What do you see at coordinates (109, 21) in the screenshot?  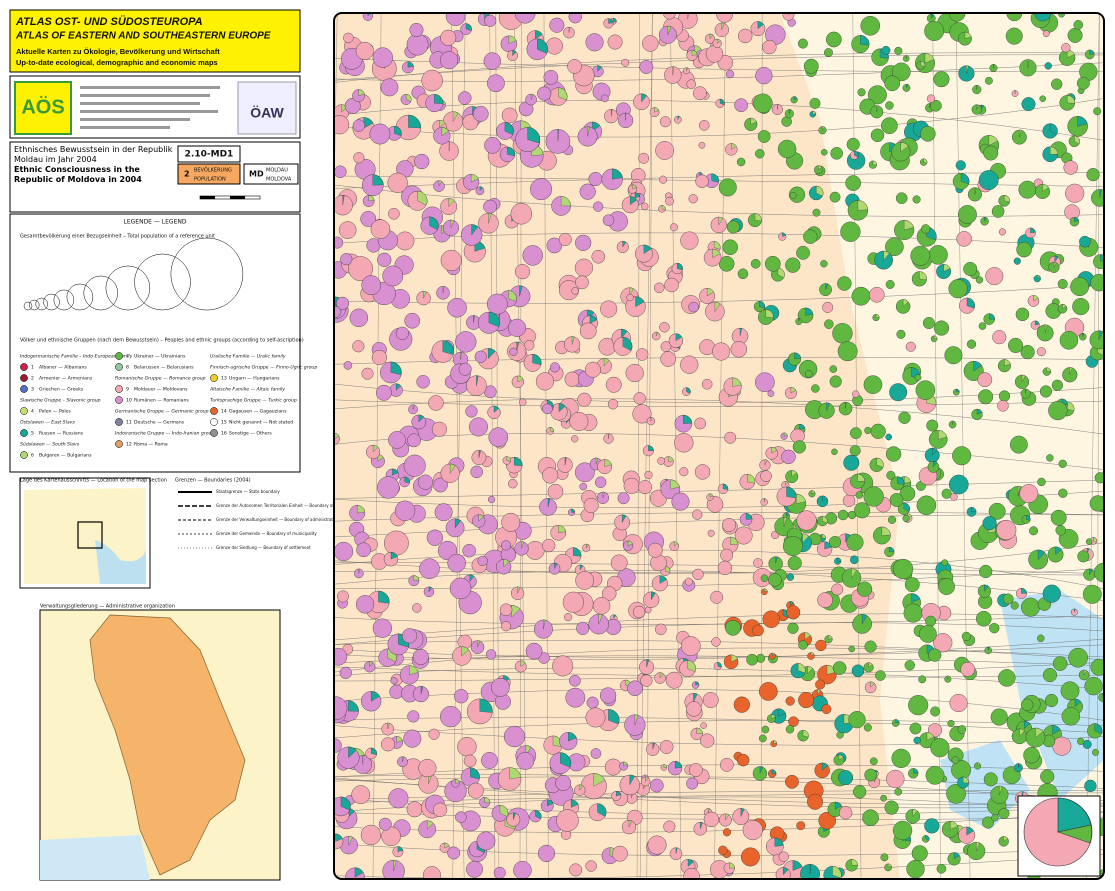 I see `title-de: ATLAS OST- UND SÜDOSTEUROPA` at bounding box center [109, 21].